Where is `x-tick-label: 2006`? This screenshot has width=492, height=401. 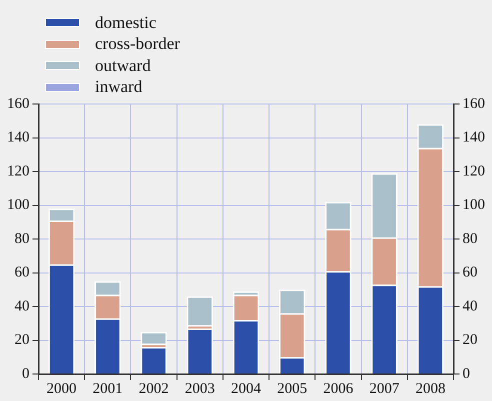
x-tick-label: 2006 is located at coordinates (338, 388).